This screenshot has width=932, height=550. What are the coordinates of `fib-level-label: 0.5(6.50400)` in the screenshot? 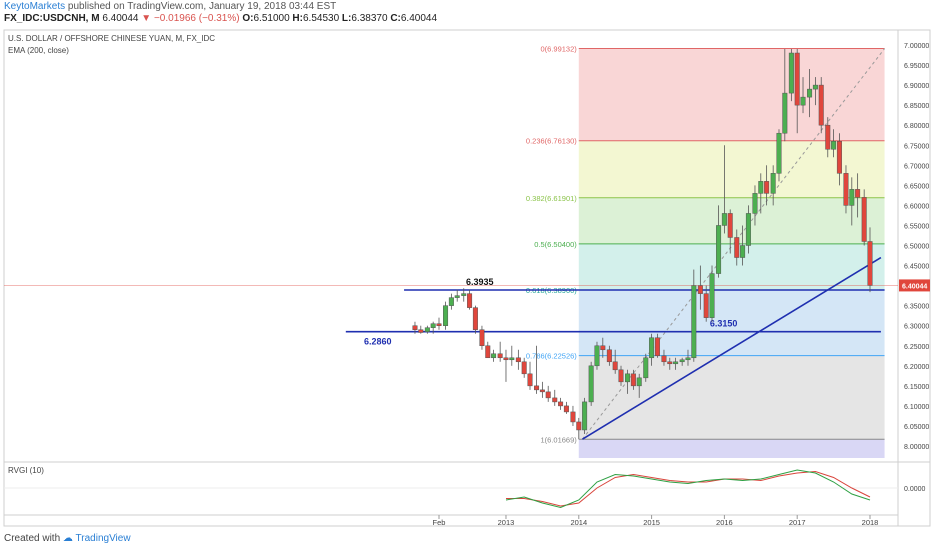 It's located at (555, 244).